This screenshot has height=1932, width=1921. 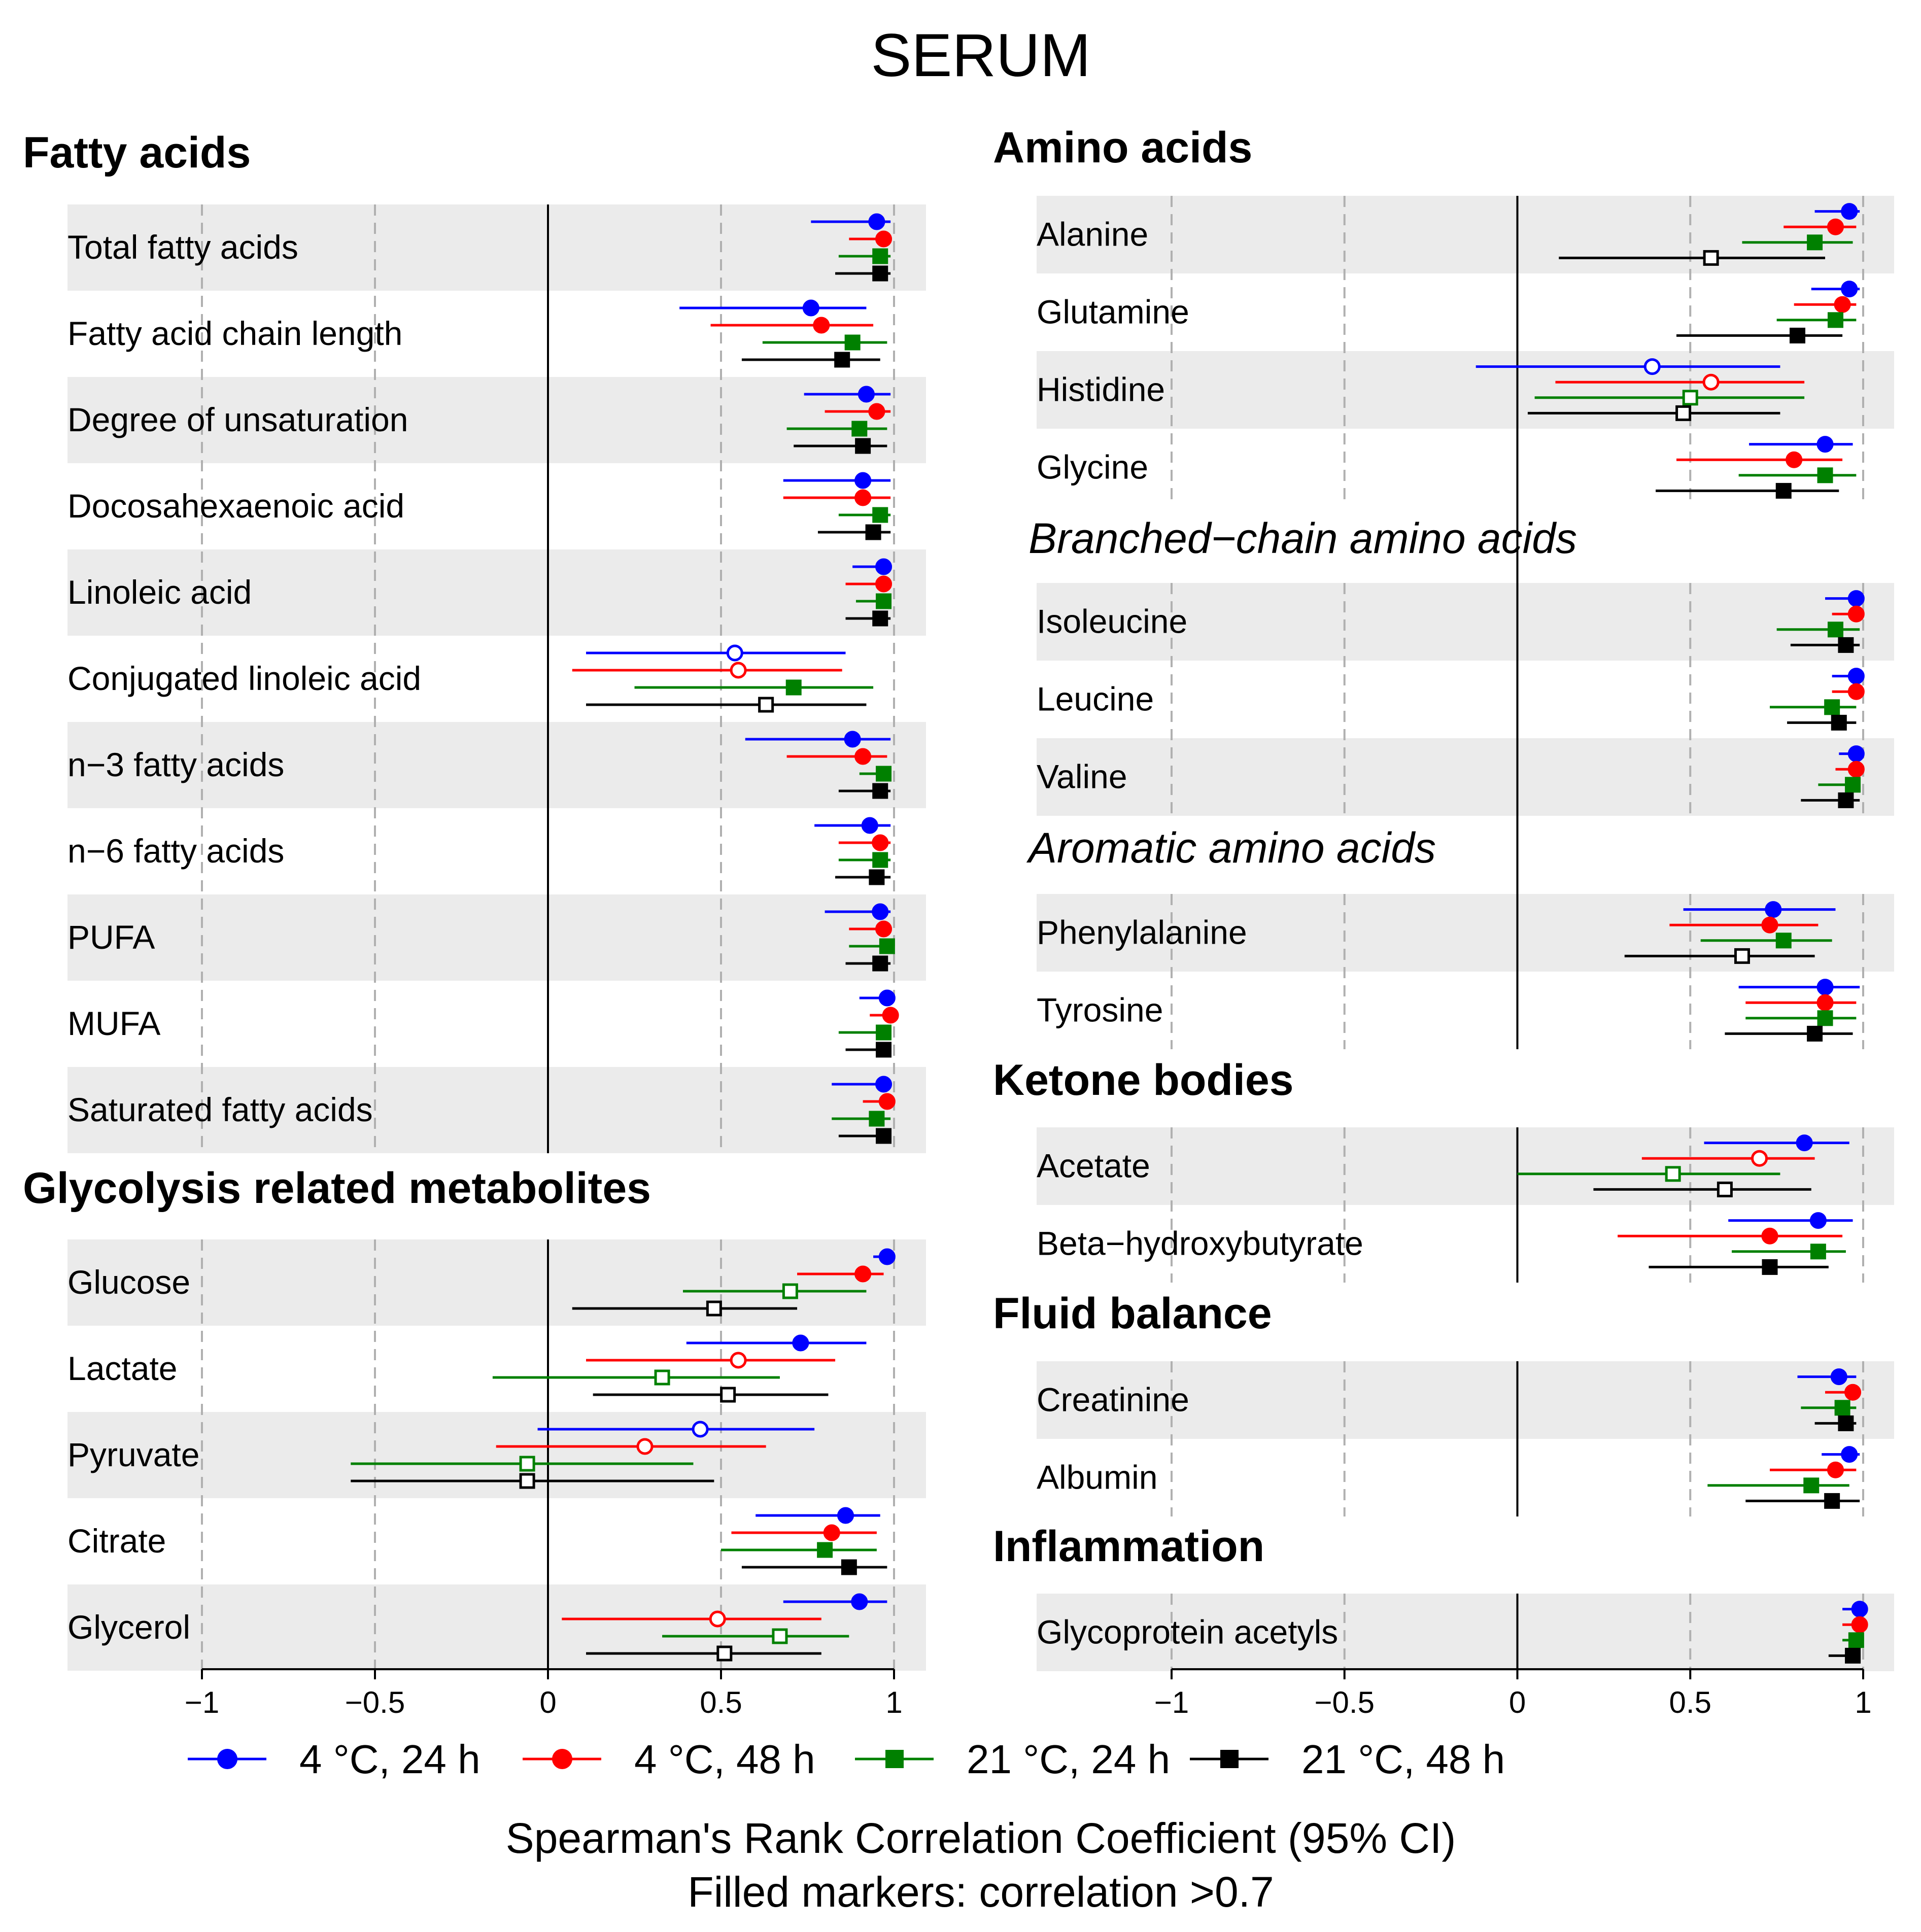 What do you see at coordinates (111, 937) in the screenshot?
I see `row-label: PUFA` at bounding box center [111, 937].